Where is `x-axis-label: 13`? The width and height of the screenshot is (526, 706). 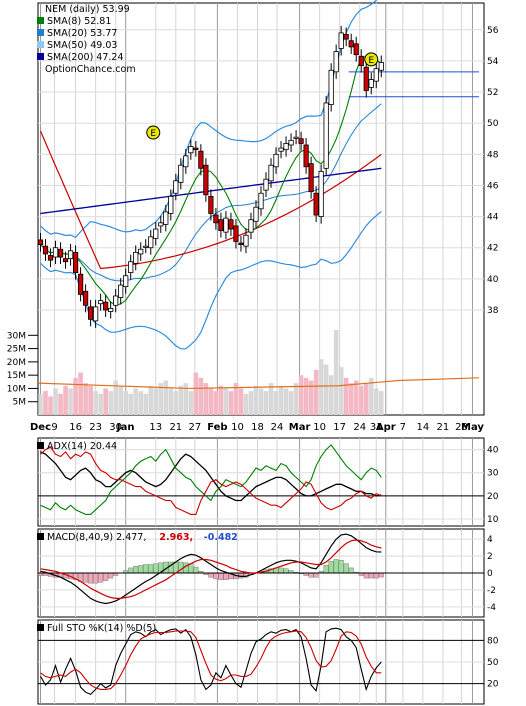
x-axis-label: 13 is located at coordinates (155, 427).